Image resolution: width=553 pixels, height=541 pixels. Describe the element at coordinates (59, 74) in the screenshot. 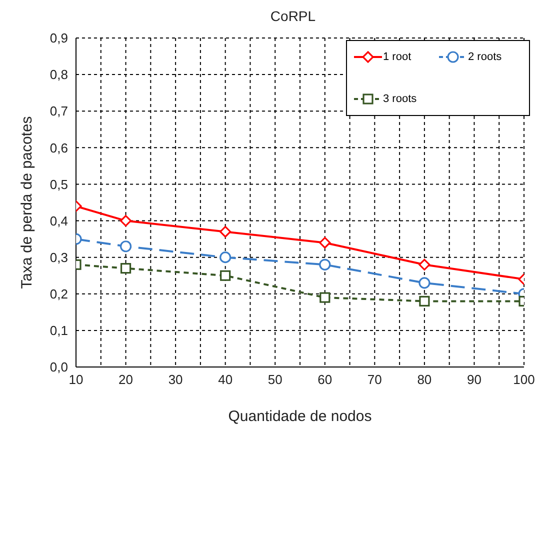

I see `y-tick-label: 0,8` at that location.